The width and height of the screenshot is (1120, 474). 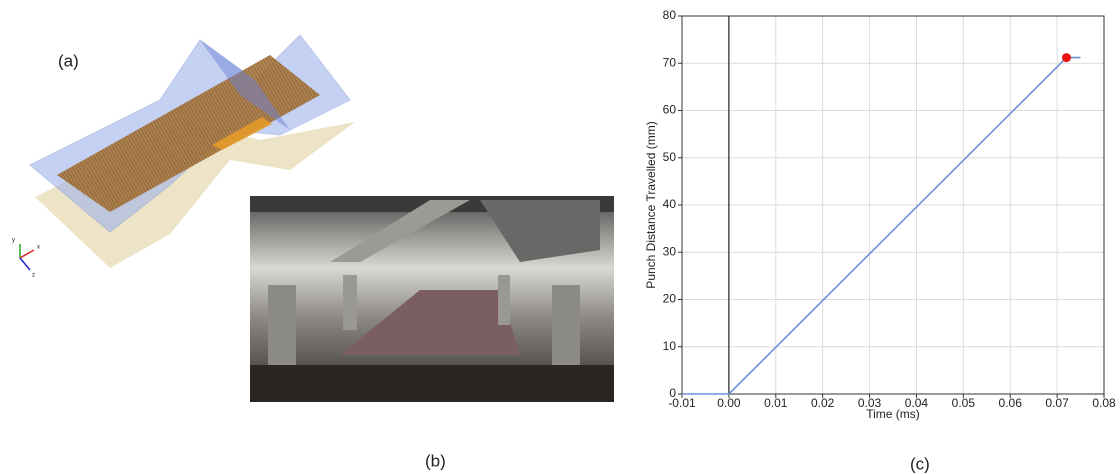 What do you see at coordinates (432, 299) in the screenshot?
I see `photo` at bounding box center [432, 299].